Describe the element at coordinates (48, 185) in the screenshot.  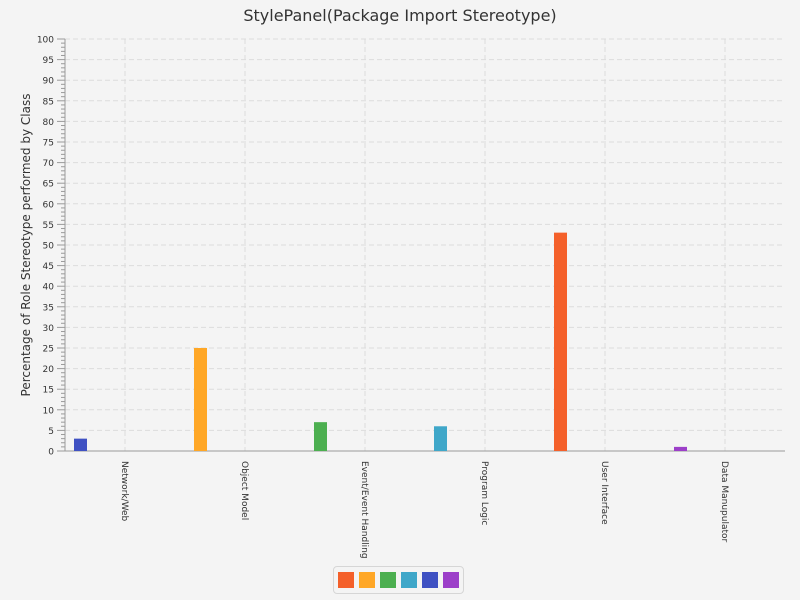
I see `y-tick-label: 65` at that location.